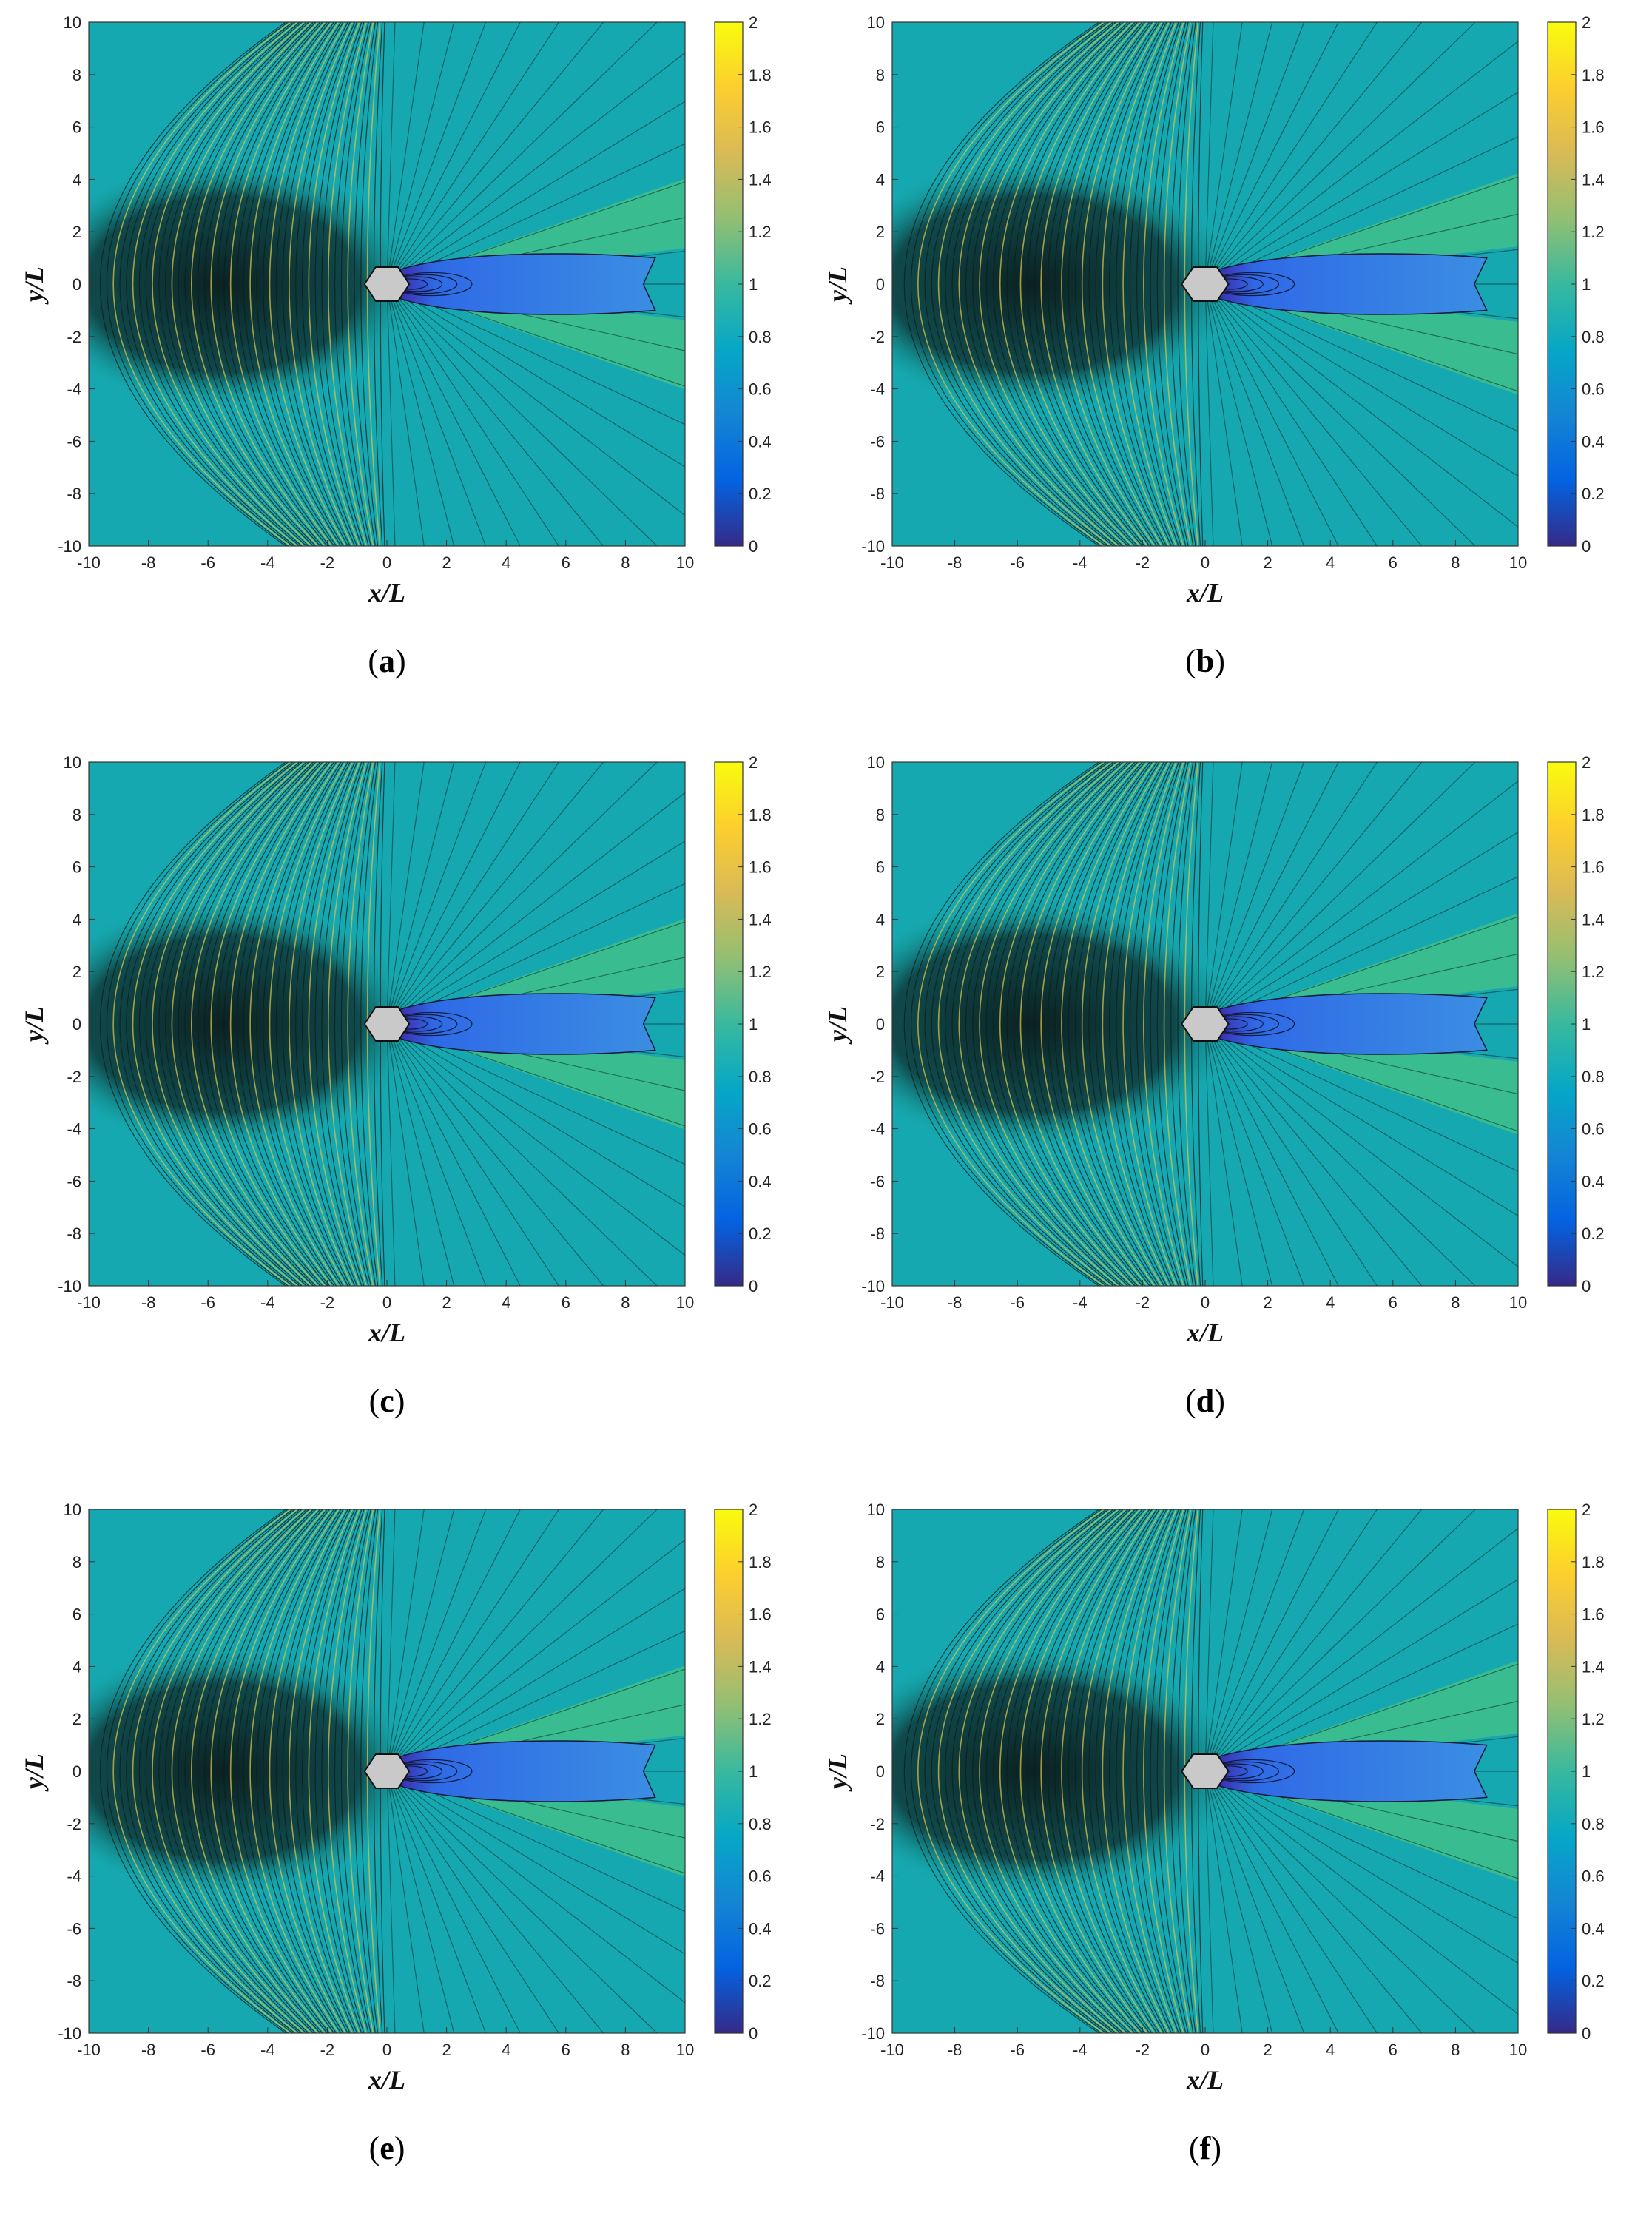 This screenshot has height=2227, width=1652. What do you see at coordinates (387, 1401) in the screenshot?
I see `panel-label-letter: c` at bounding box center [387, 1401].